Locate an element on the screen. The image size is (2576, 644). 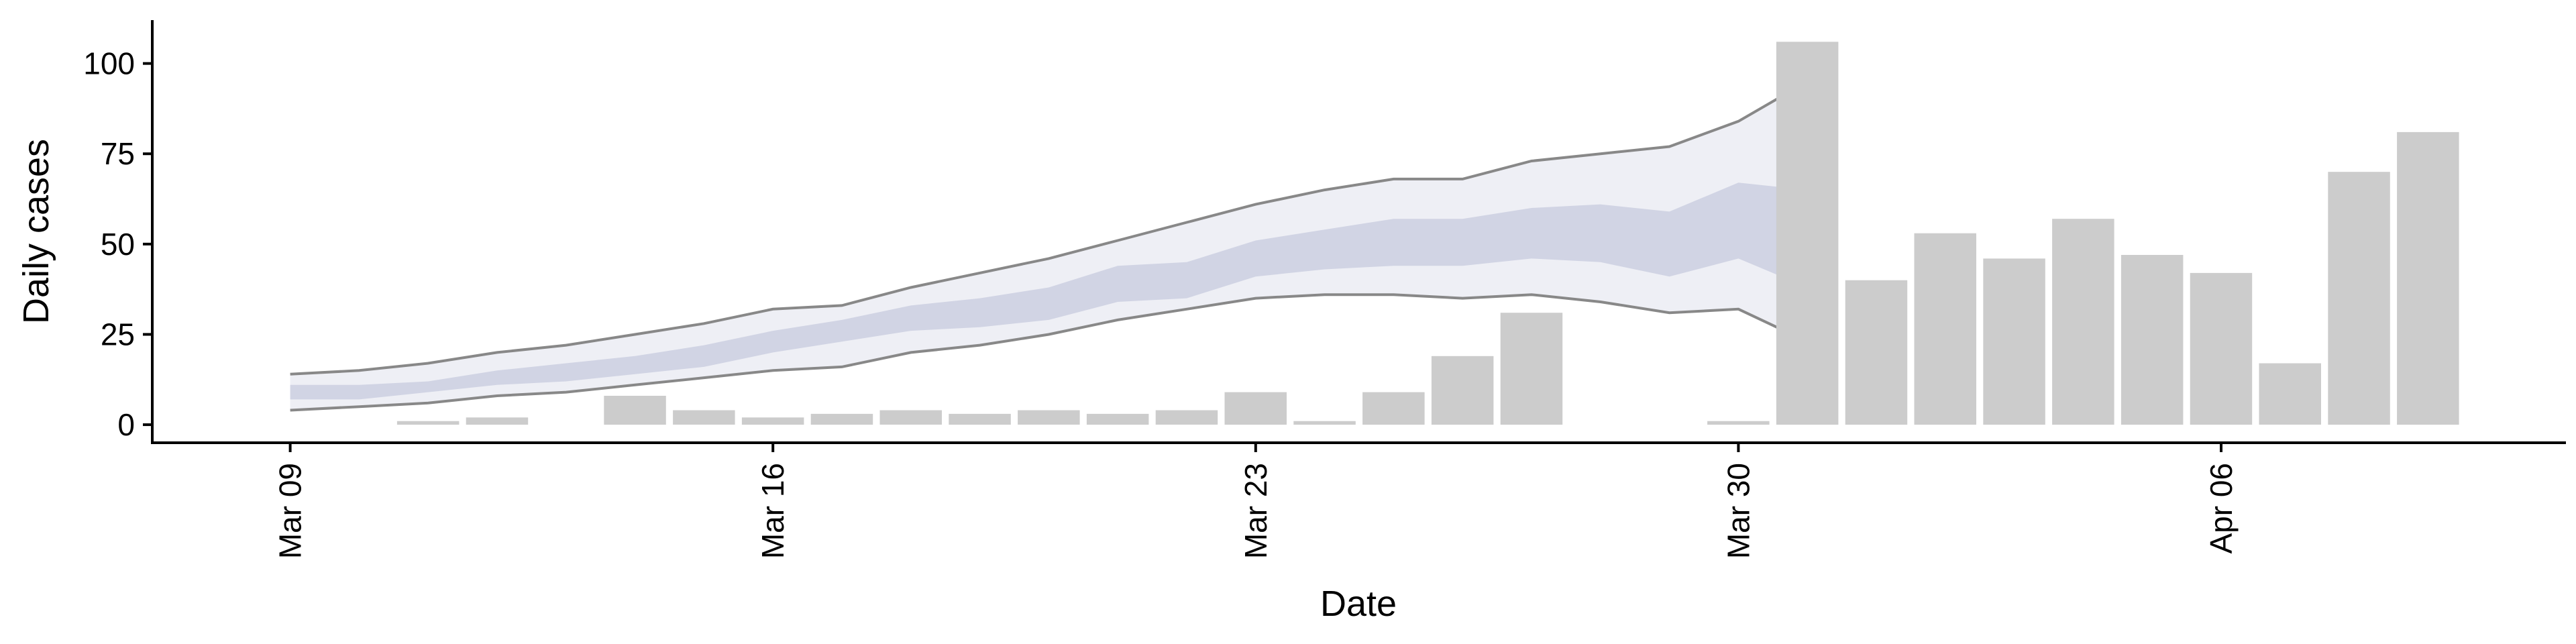
x-tick-label: Mar 23 is located at coordinates (1255, 511).